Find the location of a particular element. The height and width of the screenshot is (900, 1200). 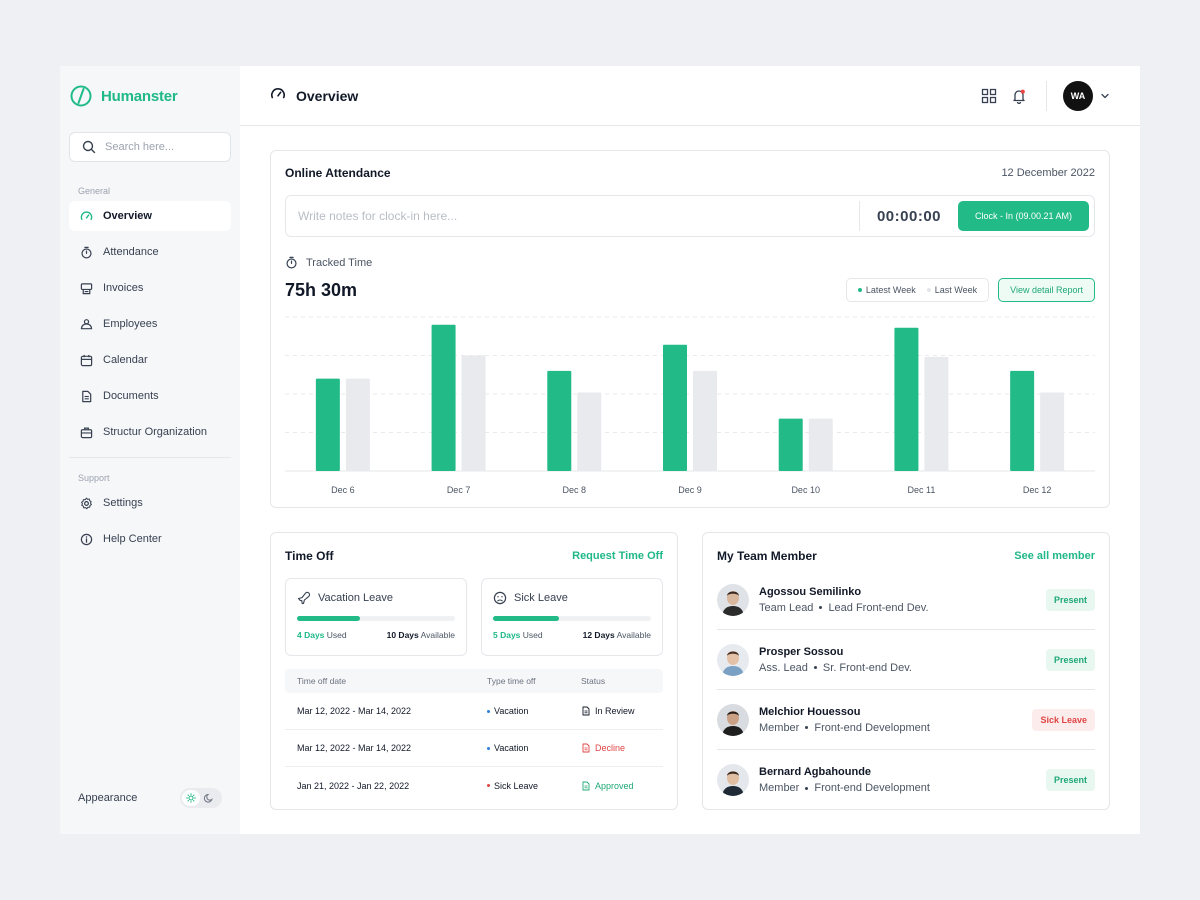

sick-leave-card: Sick Leave 5 Days Used 12 Days Available is located at coordinates (572, 617).